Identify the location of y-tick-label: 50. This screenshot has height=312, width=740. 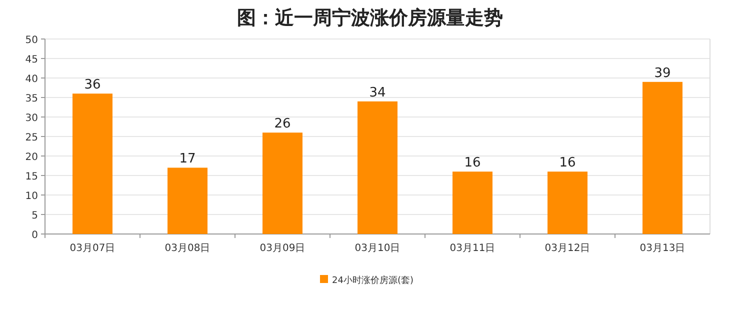
(31, 40).